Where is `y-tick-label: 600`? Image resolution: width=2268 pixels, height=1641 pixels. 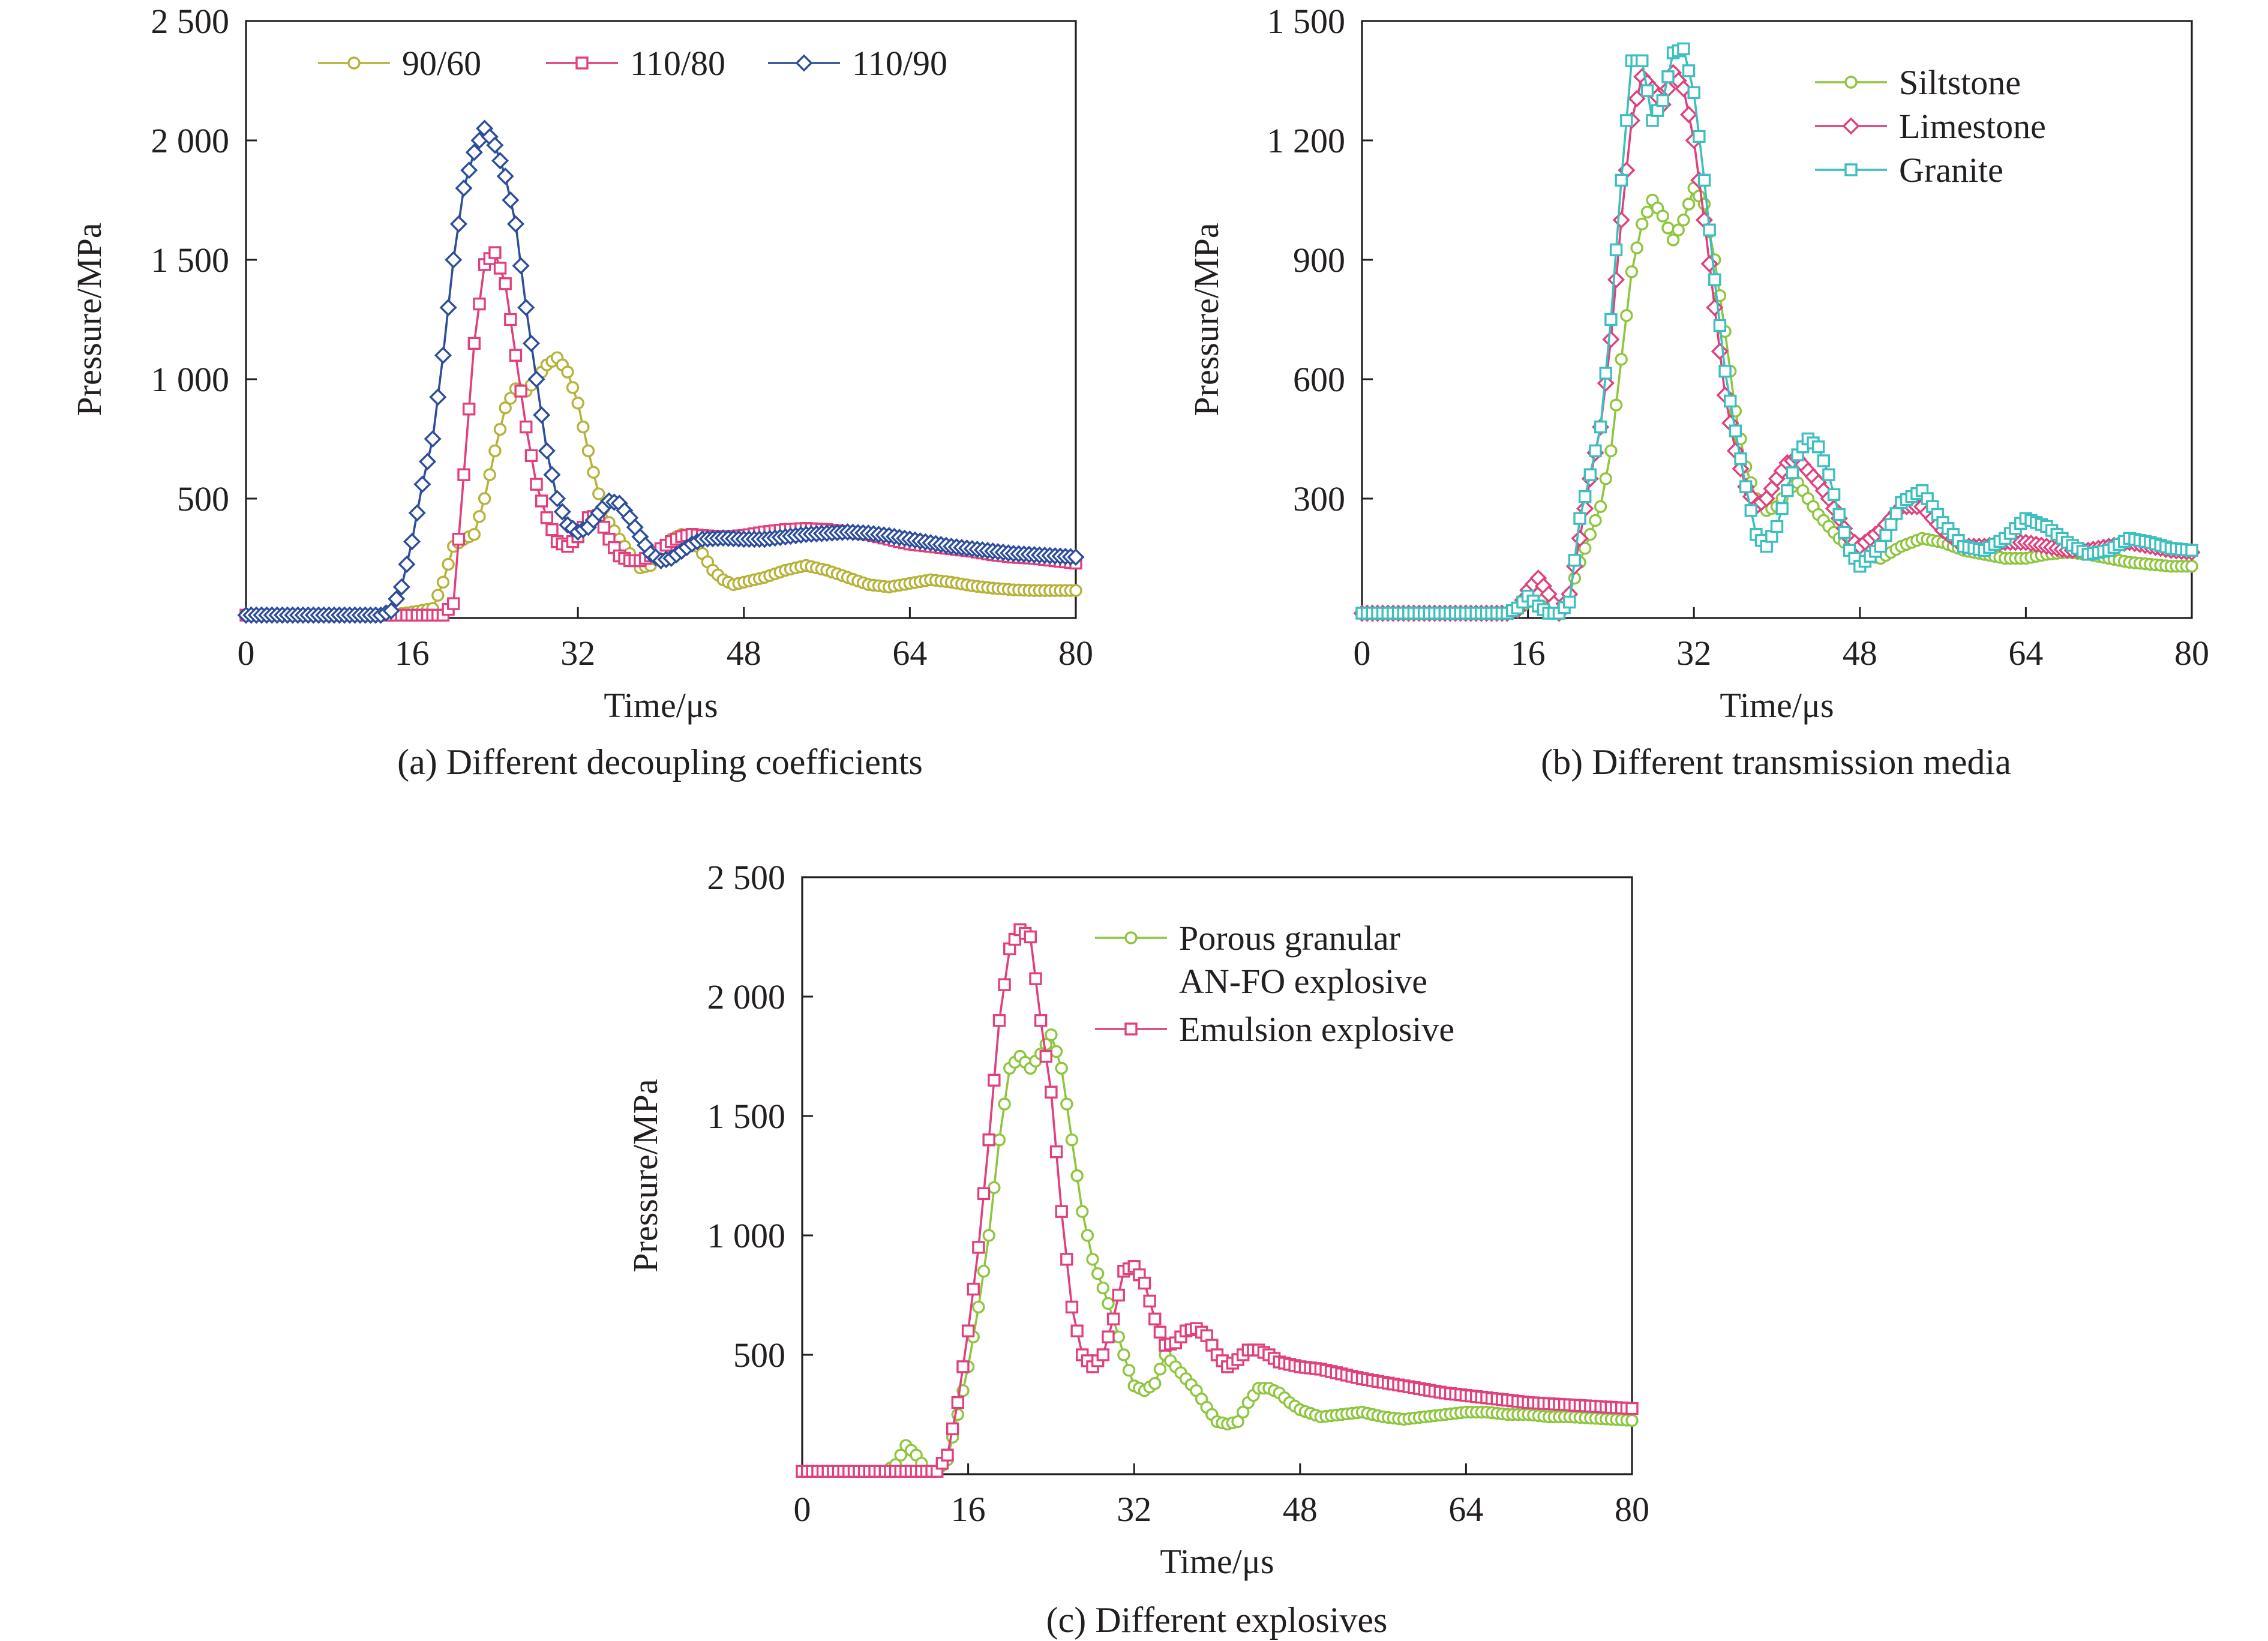
y-tick-label: 600 is located at coordinates (1319, 379).